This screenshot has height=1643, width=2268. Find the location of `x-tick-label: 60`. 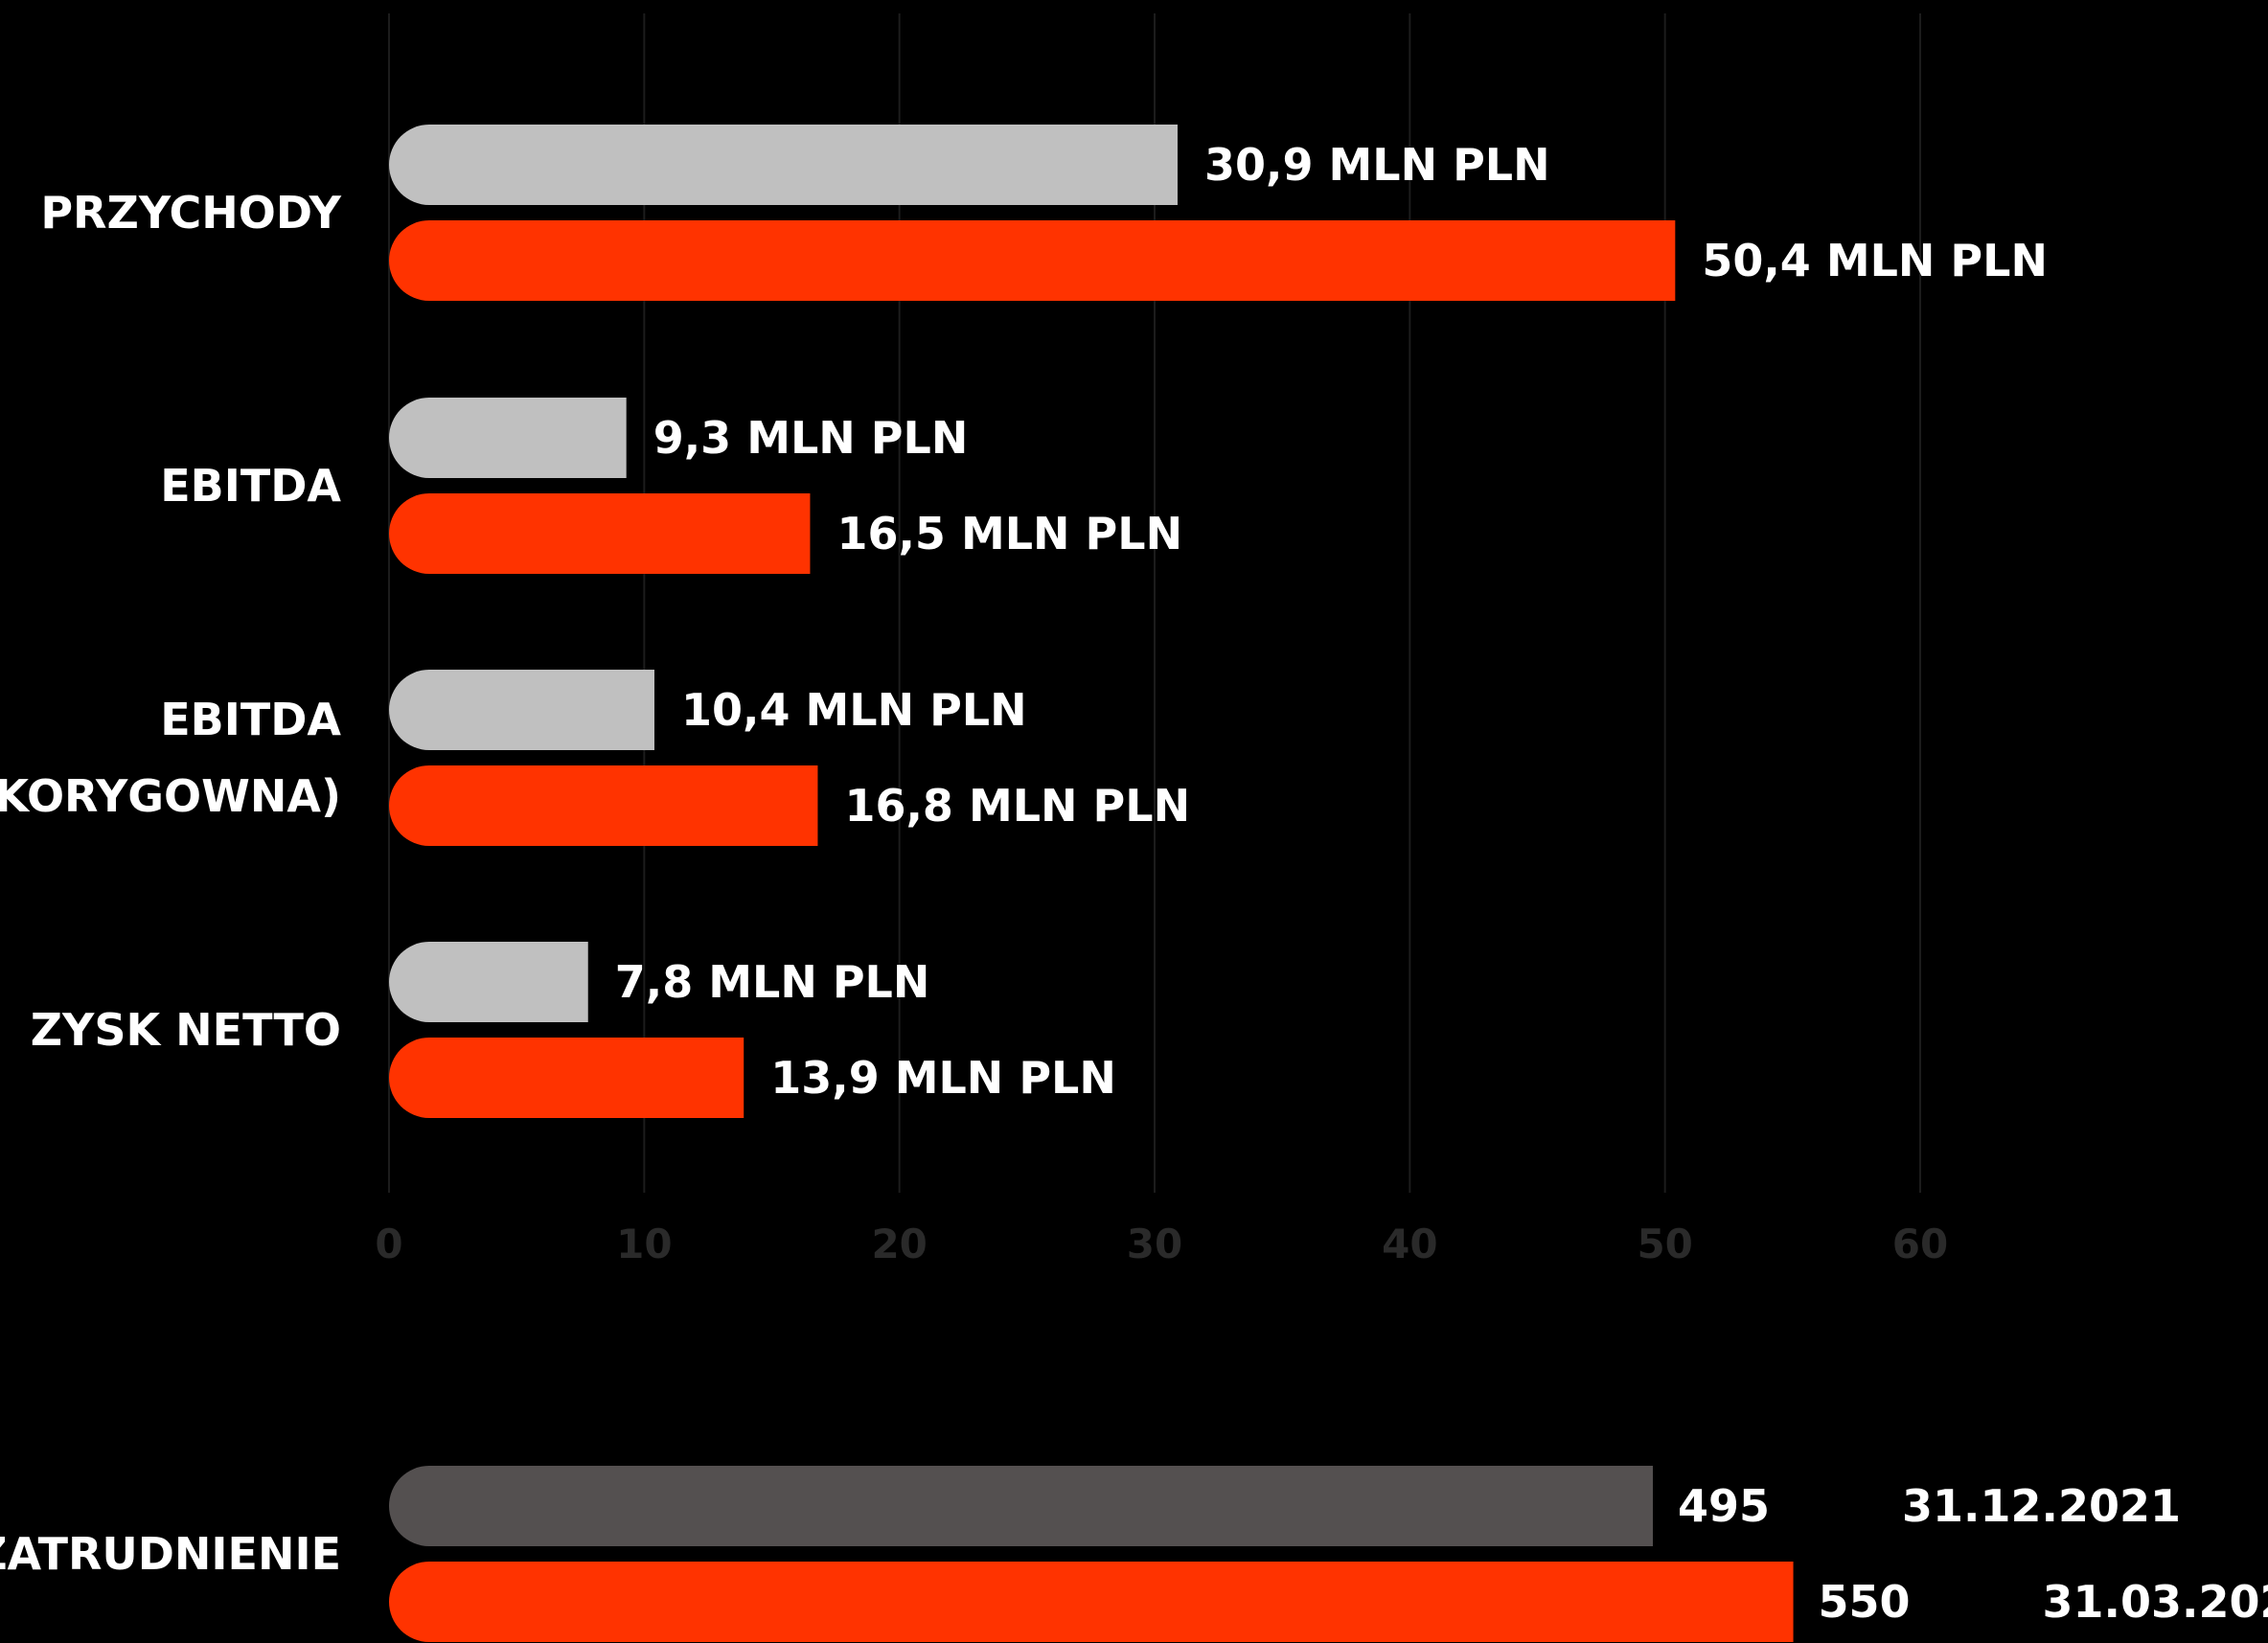

x-tick-label: 60 is located at coordinates (1920, 1244).